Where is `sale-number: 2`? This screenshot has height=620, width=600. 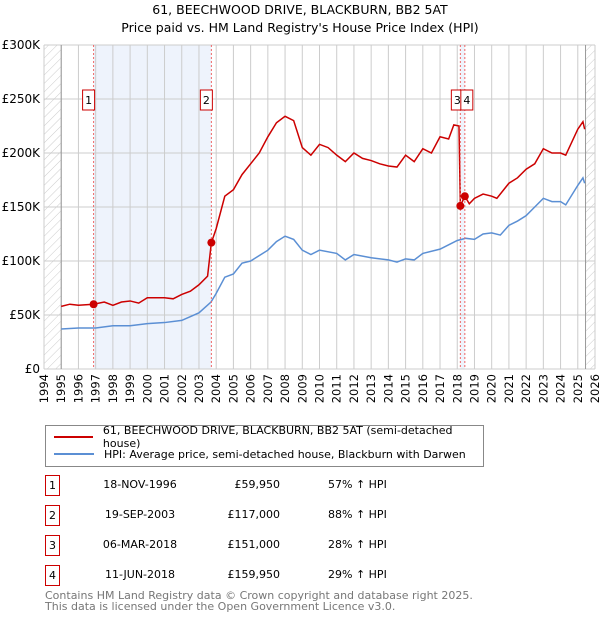 sale-number: 2 is located at coordinates (52, 515).